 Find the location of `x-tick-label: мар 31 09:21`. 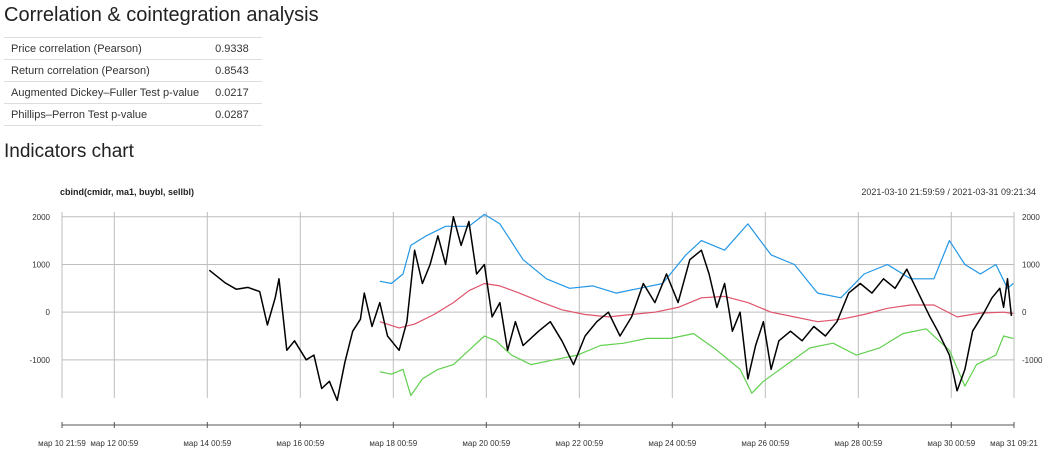

x-tick-label: мар 31 09:21 is located at coordinates (1014, 443).